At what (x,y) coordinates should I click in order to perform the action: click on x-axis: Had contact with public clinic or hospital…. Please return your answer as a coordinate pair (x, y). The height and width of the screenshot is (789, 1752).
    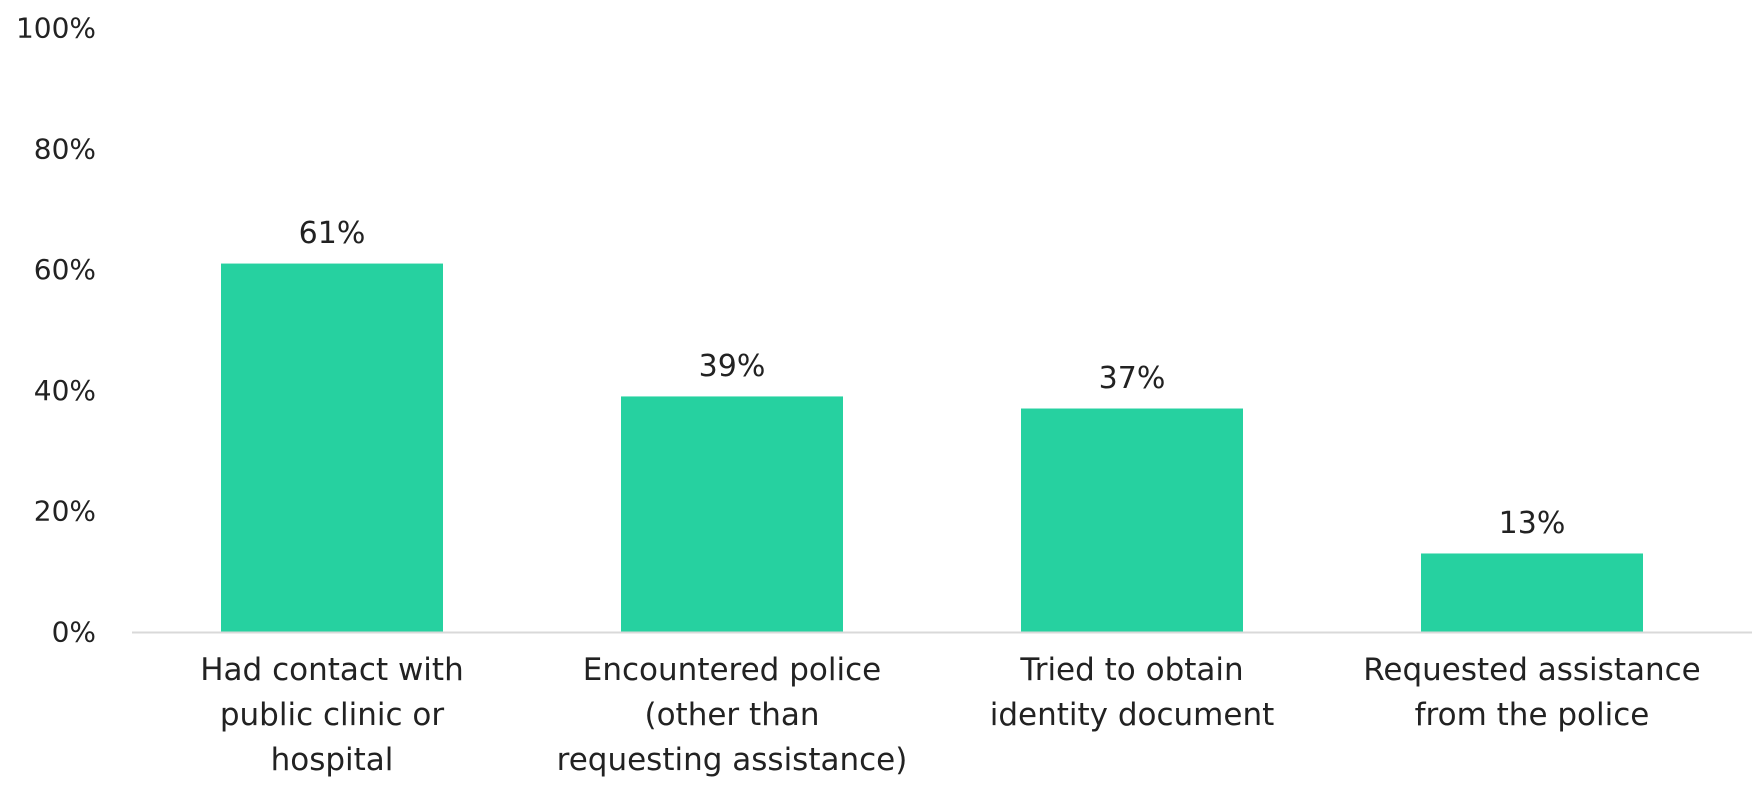
    Looking at the image, I should click on (950, 715).